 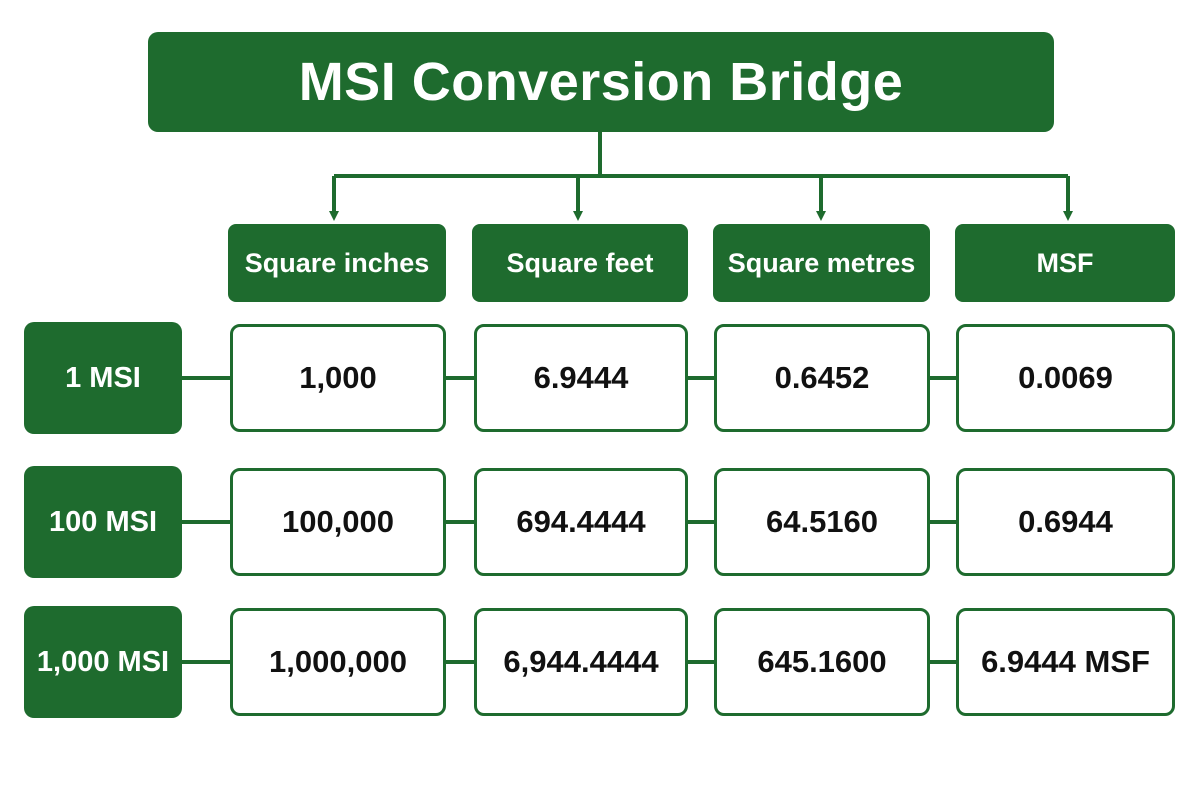 I want to click on cell-100-msi-square-inches: 100,000, so click(x=338, y=522).